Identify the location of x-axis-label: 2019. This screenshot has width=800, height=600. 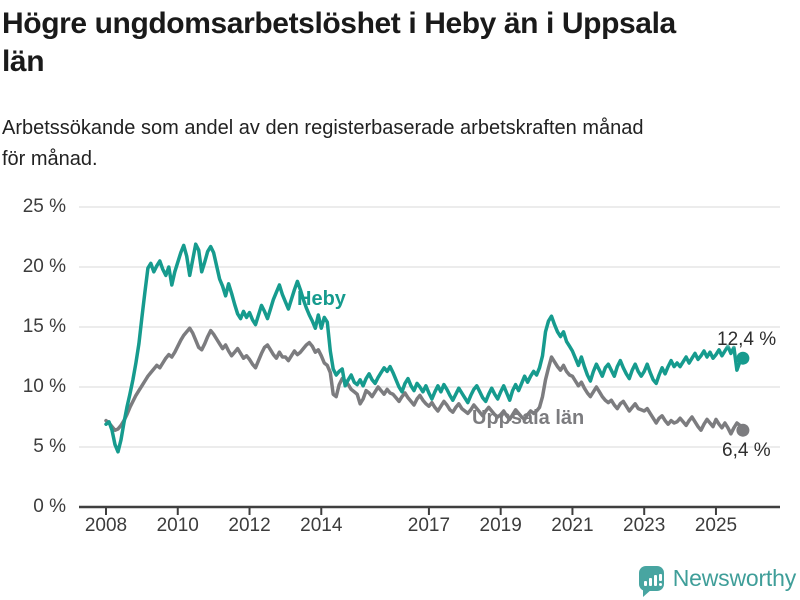
(500, 525).